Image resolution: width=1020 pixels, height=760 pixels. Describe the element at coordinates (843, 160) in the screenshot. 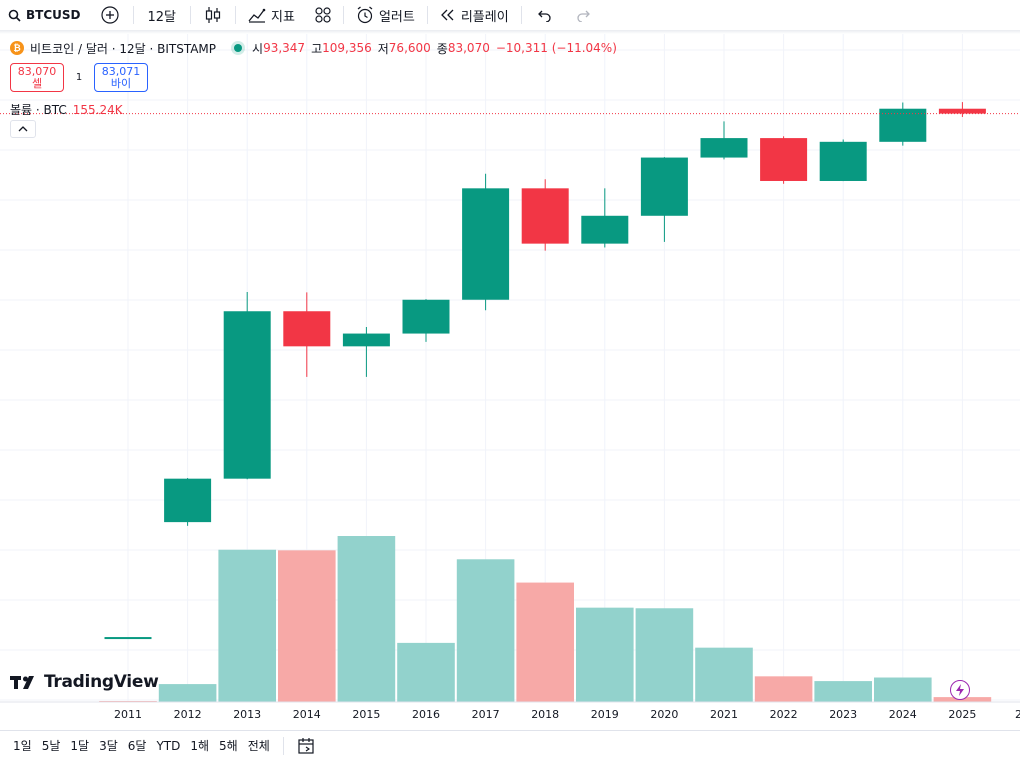

I see `candle-2023` at that location.